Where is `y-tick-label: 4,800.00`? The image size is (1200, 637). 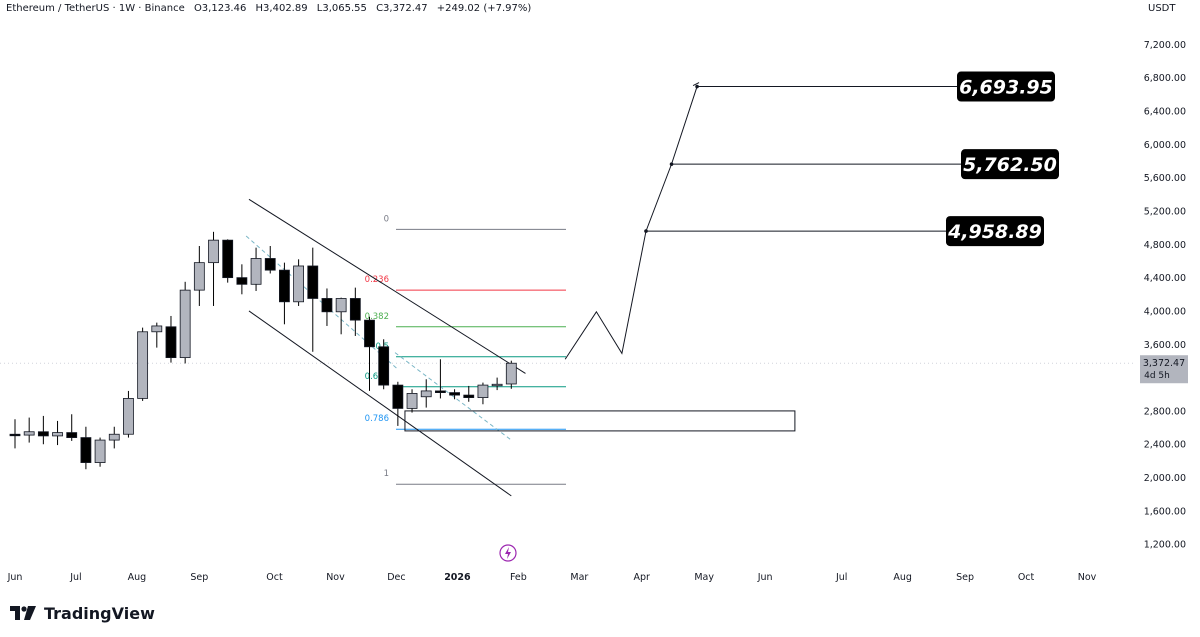
y-tick-label: 4,800.00 is located at coordinates (1165, 245).